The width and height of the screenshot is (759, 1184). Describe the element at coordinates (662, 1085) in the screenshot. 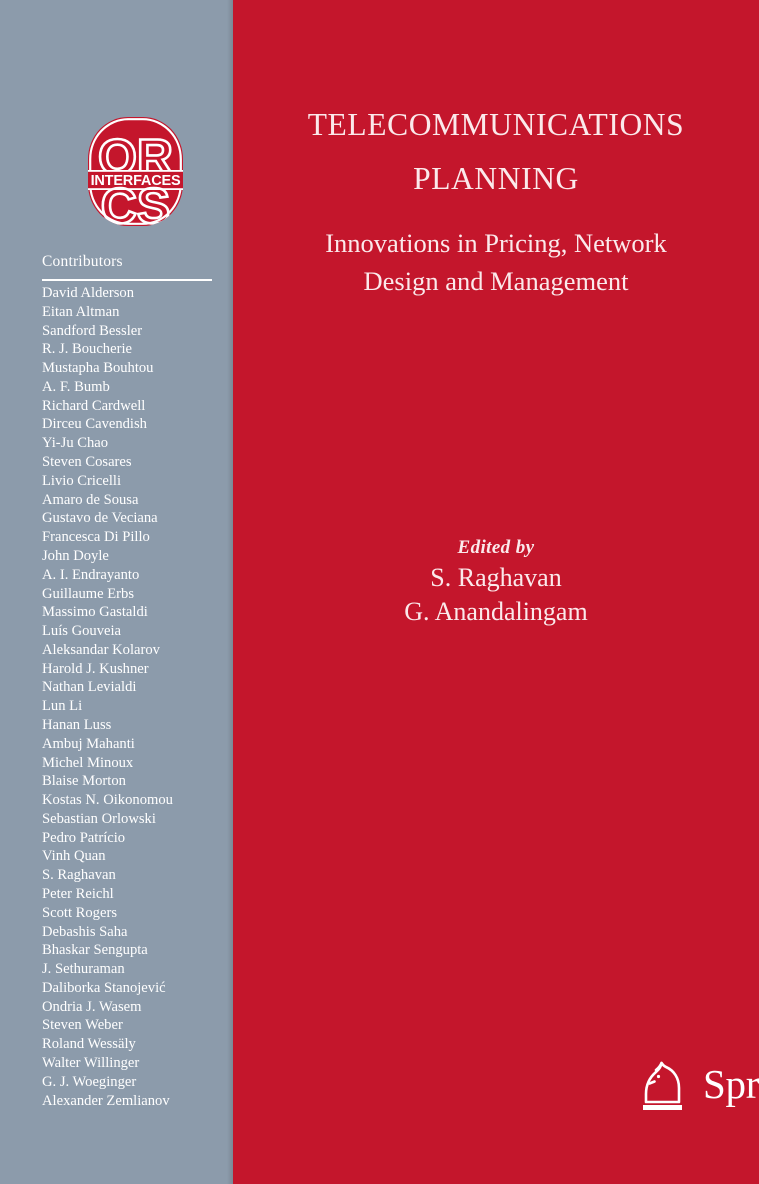

I see `springer-knight-icon` at that location.